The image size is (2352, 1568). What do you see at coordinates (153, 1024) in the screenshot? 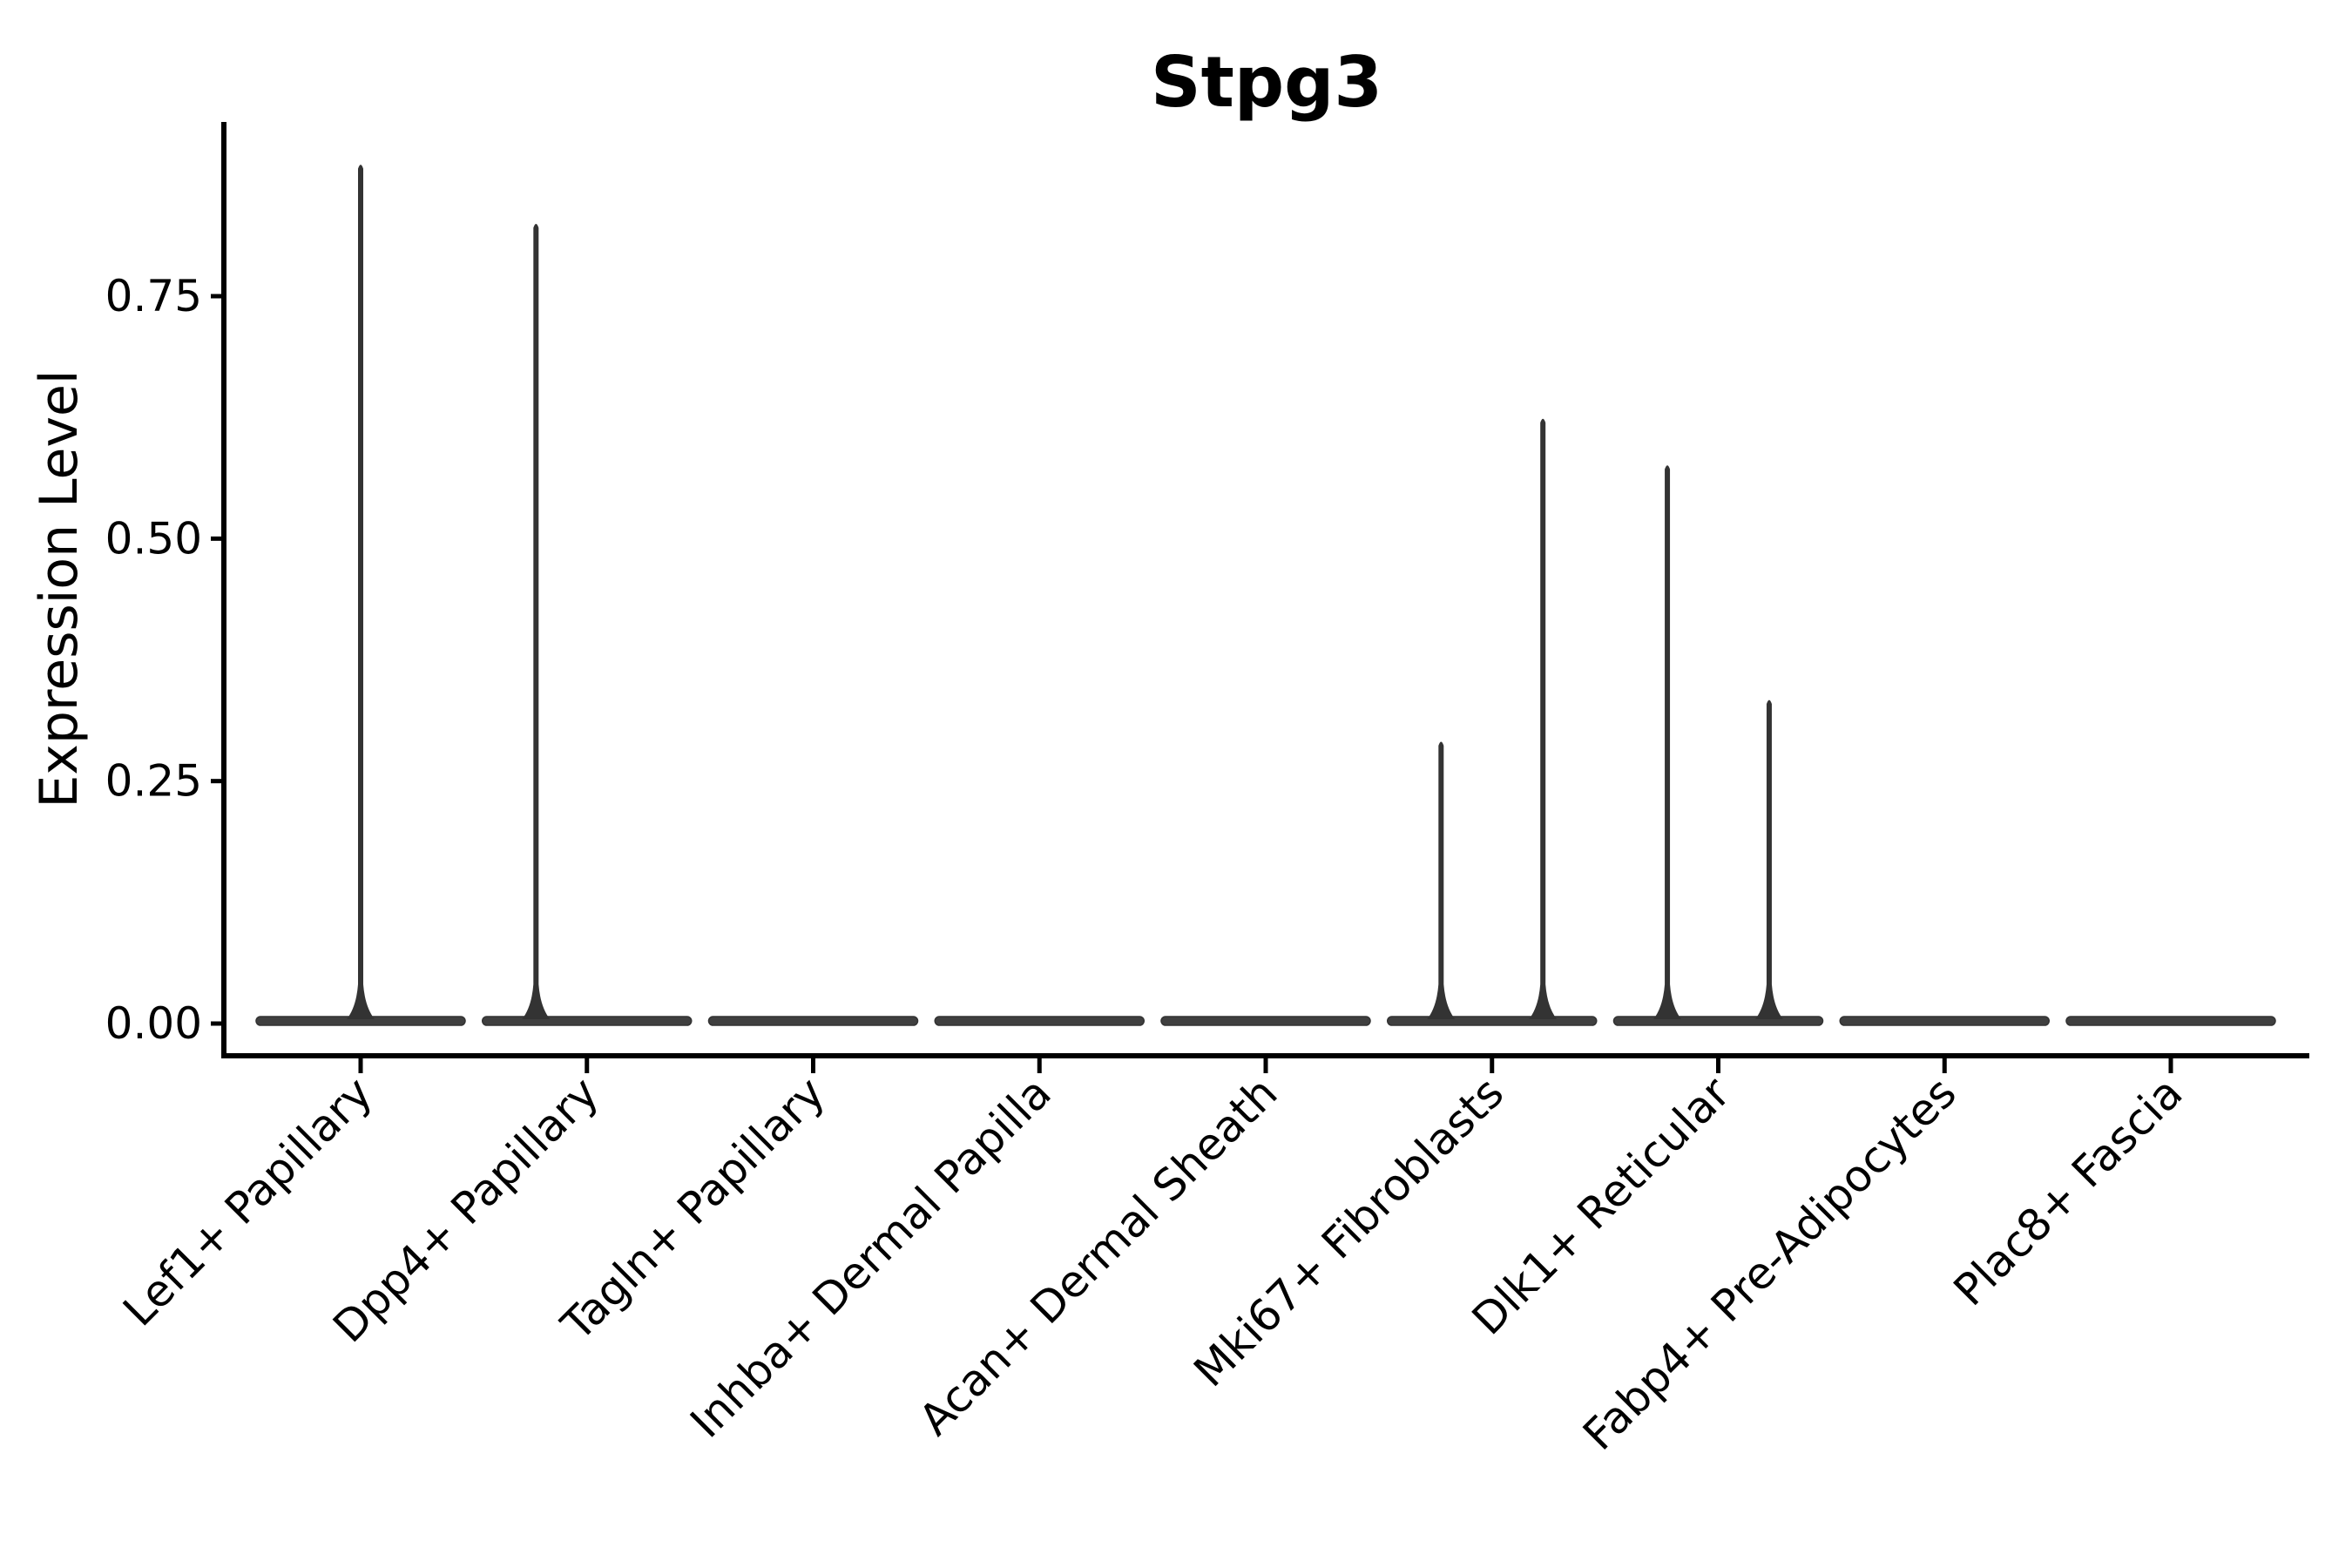
I see `y-tick-label: 0.00` at bounding box center [153, 1024].